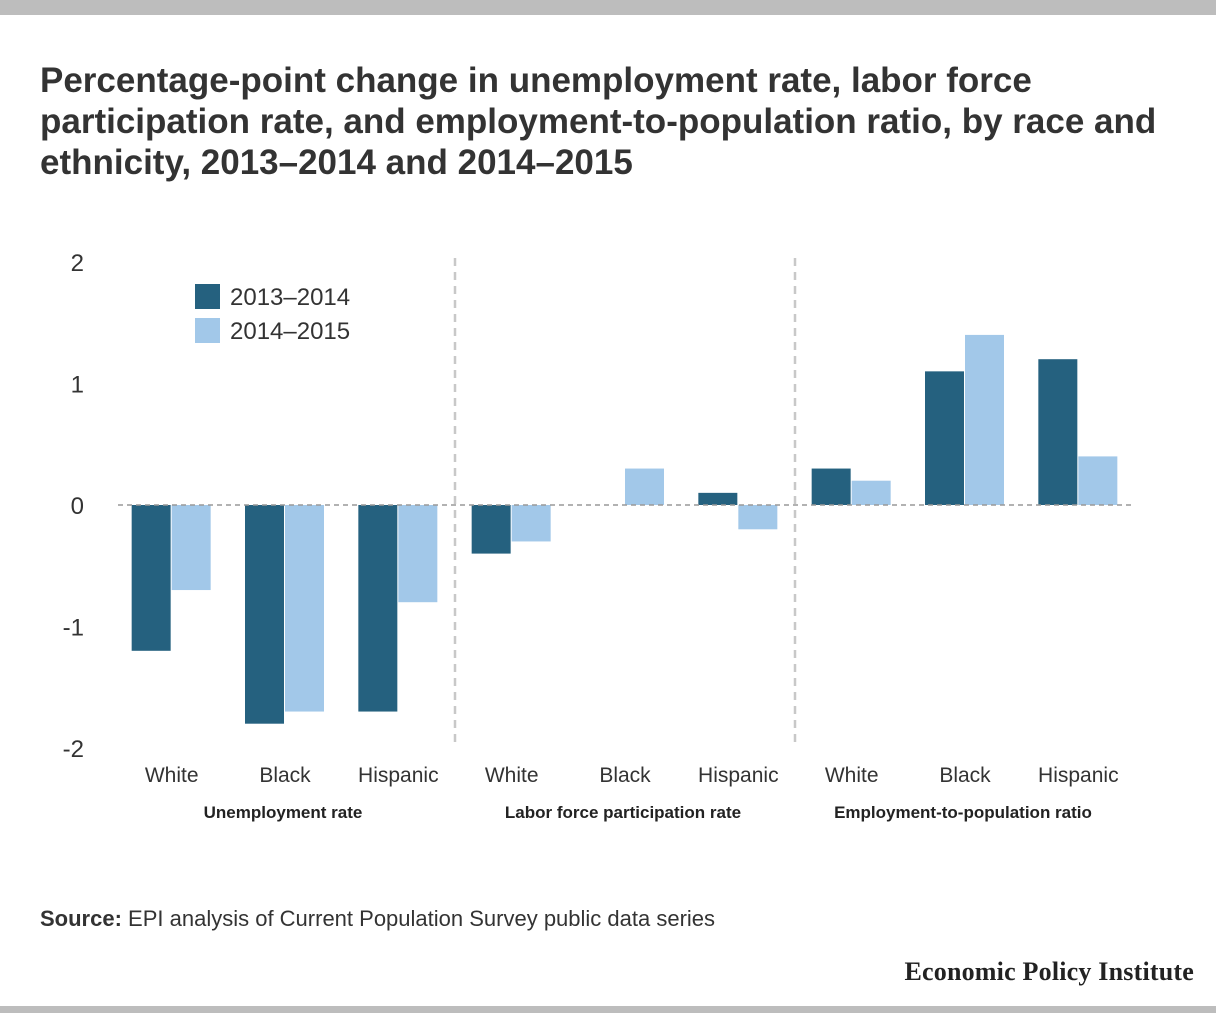  What do you see at coordinates (963, 812) in the screenshot?
I see `x-group-label: Employment-to-population ratio` at bounding box center [963, 812].